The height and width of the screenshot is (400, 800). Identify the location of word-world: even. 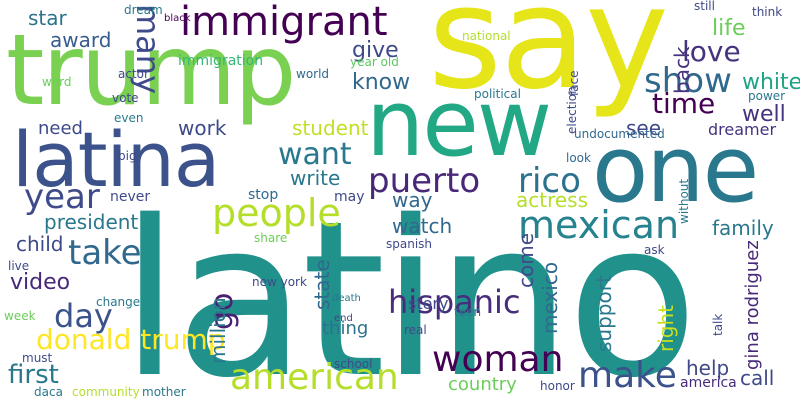
(129, 118).